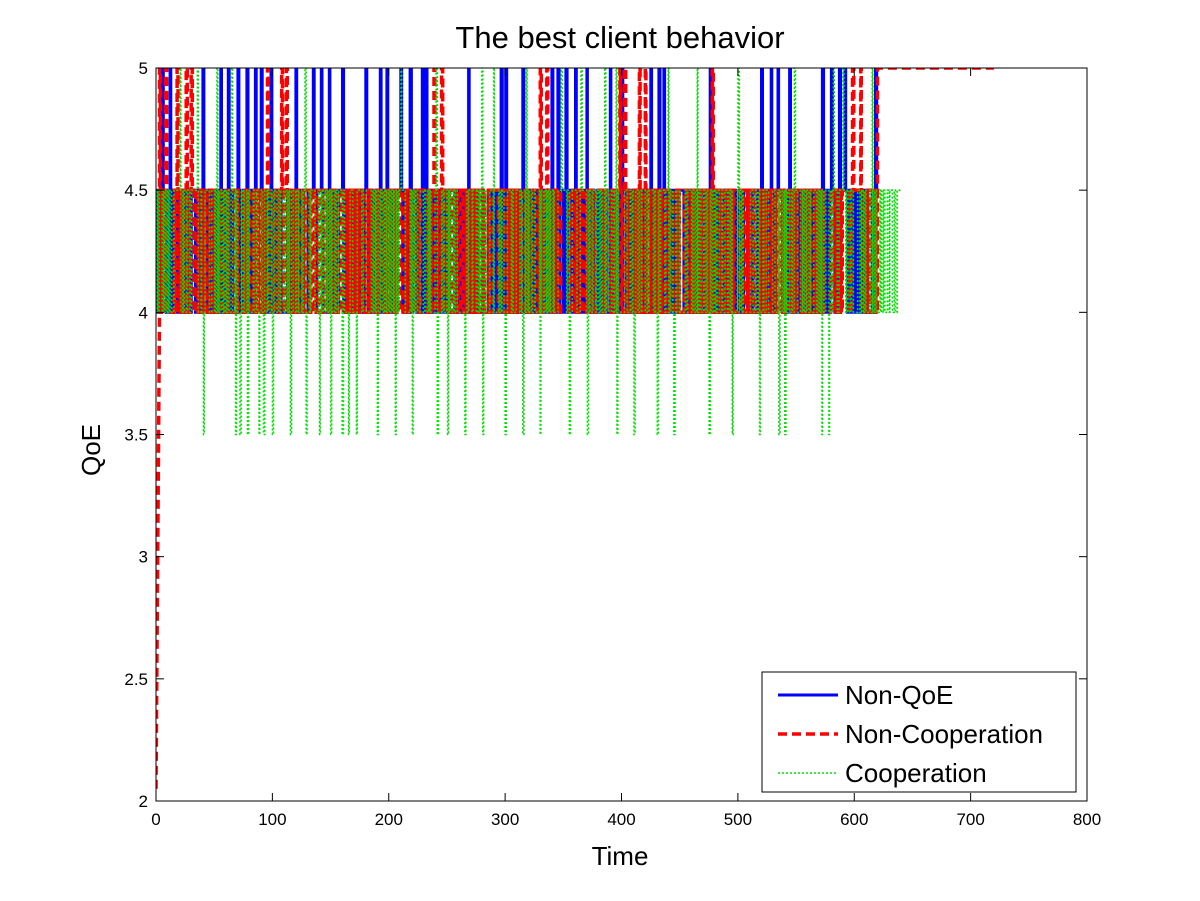 The image size is (1200, 901). I want to click on y-tick-label: 2, so click(143, 801).